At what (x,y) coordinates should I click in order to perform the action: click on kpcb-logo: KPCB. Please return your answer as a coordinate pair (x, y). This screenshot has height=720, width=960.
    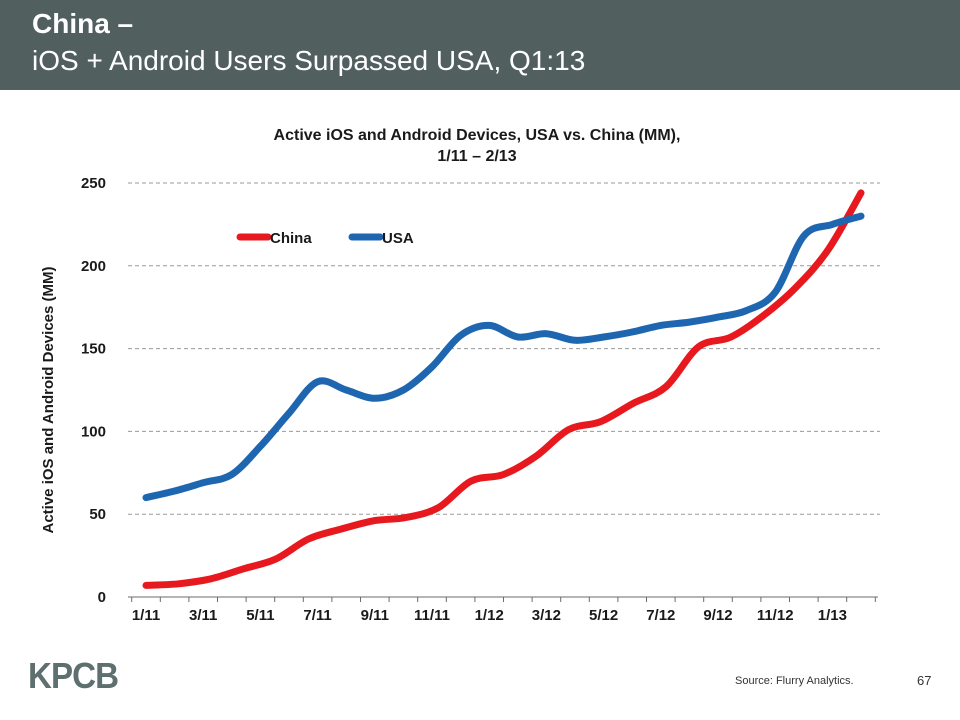
    Looking at the image, I should click on (73, 675).